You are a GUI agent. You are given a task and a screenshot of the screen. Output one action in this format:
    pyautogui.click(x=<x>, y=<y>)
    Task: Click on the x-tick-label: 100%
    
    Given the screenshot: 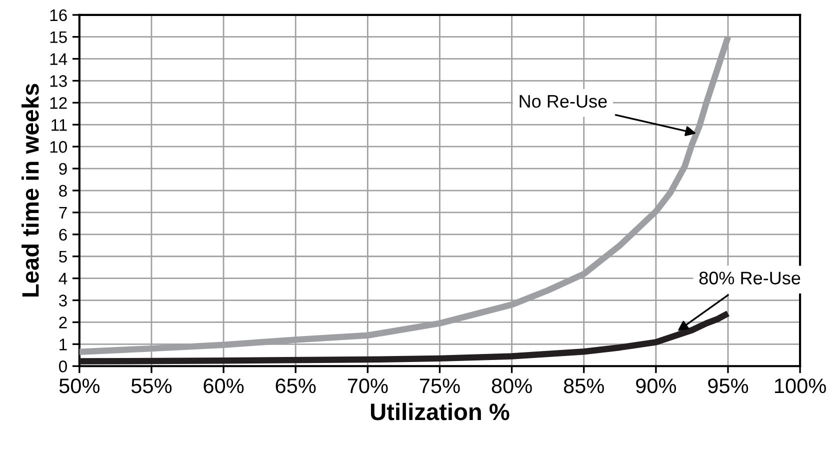 What is the action you would take?
    pyautogui.click(x=800, y=386)
    